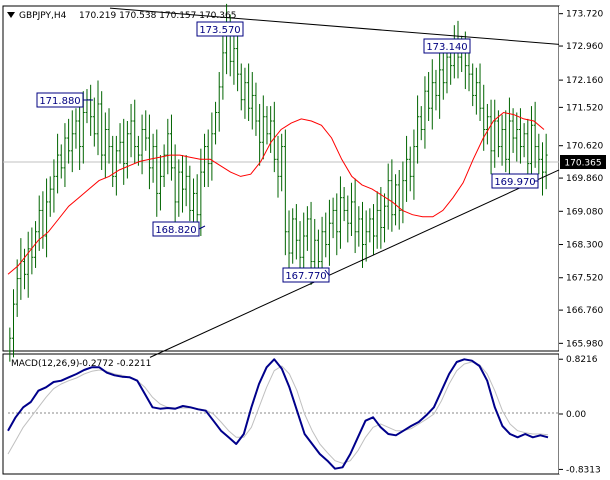  I want to click on price-annotation-text: 173.140, so click(446, 47).